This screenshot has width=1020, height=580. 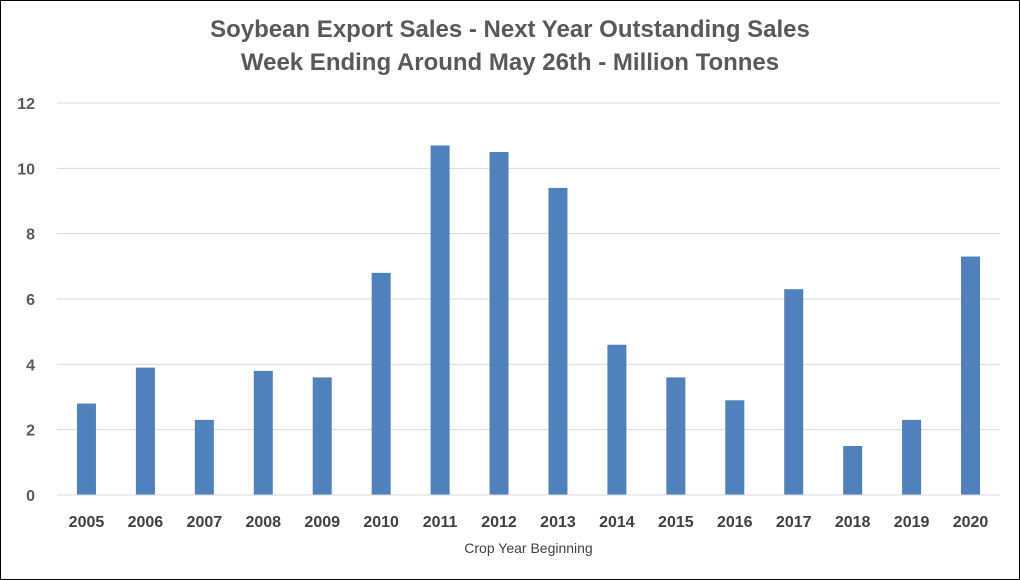 What do you see at coordinates (440, 320) in the screenshot?
I see `bar-2011` at bounding box center [440, 320].